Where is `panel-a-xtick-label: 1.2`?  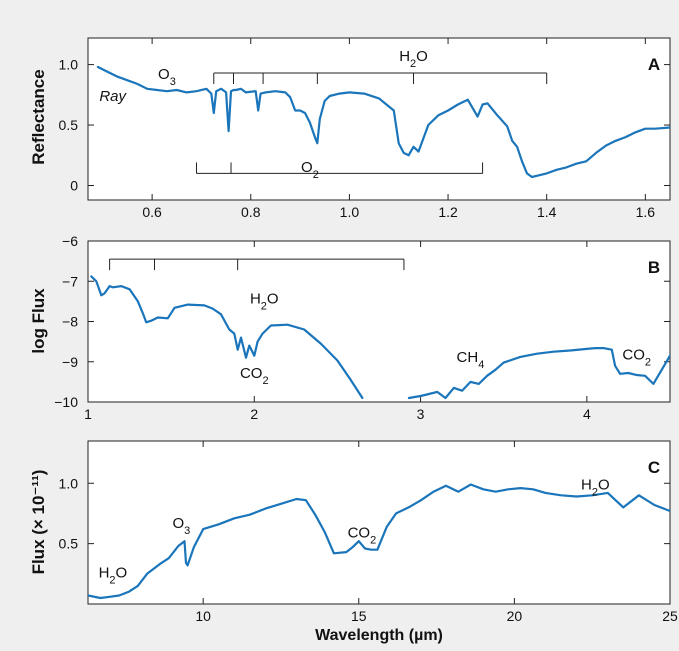
panel-a-xtick-label: 1.2 is located at coordinates (448, 212).